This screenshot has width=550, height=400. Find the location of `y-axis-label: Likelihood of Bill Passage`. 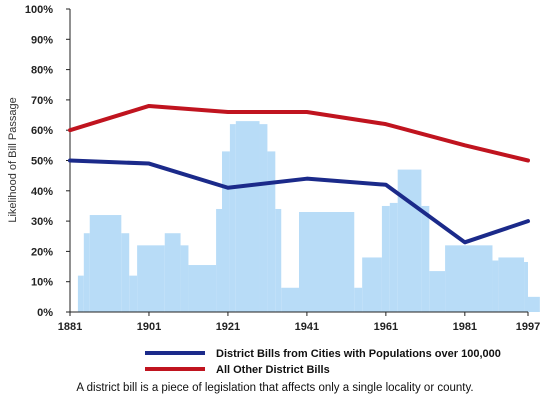

y-axis-label: Likelihood of Bill Passage is located at coordinates (13, 159).